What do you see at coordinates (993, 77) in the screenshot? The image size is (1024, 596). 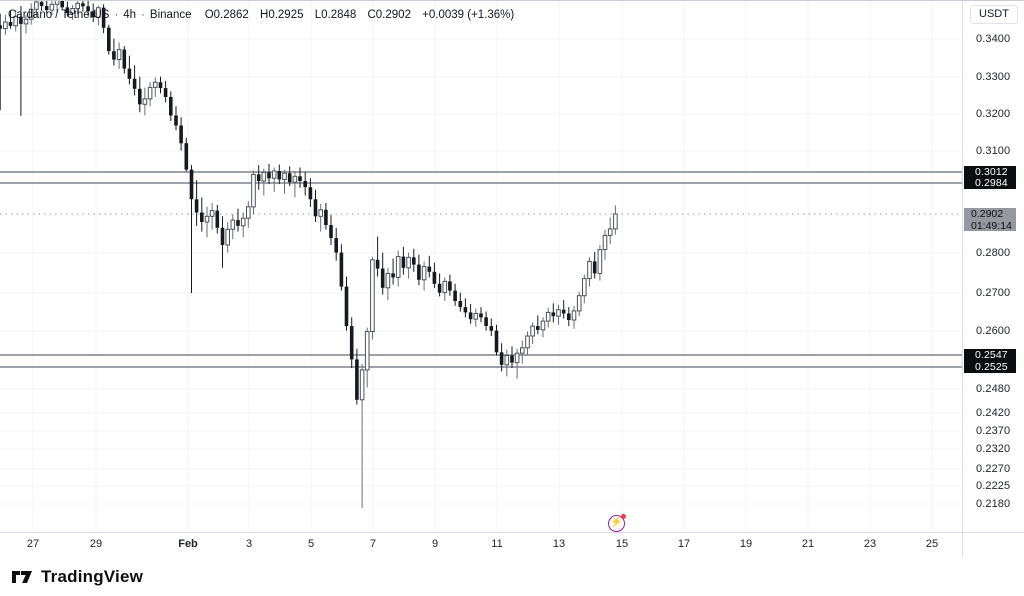 I see `price-tick-label: 0.3300` at bounding box center [993, 77].